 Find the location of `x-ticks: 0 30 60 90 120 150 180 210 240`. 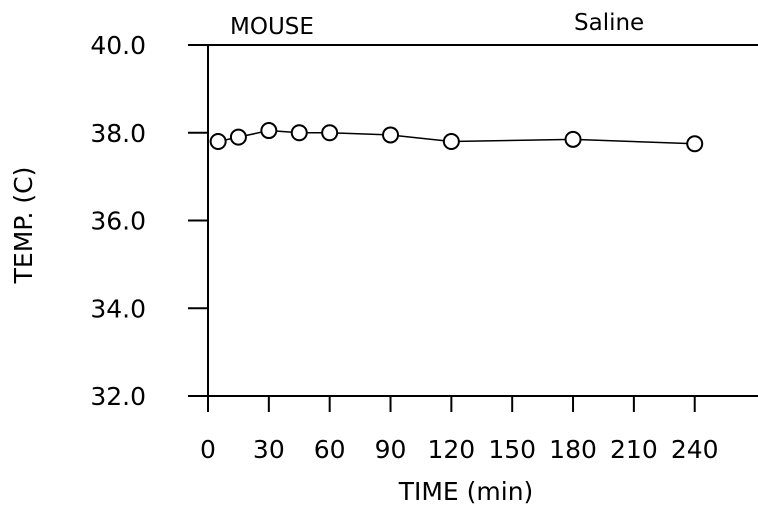

x-ticks: 0 30 60 90 120 150 180 210 240 is located at coordinates (459, 430).